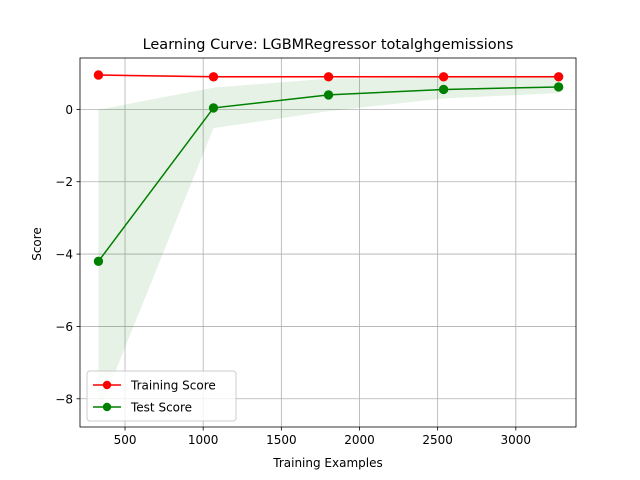  Describe the element at coordinates (37, 244) in the screenshot. I see `y-axis-title: Score` at that location.